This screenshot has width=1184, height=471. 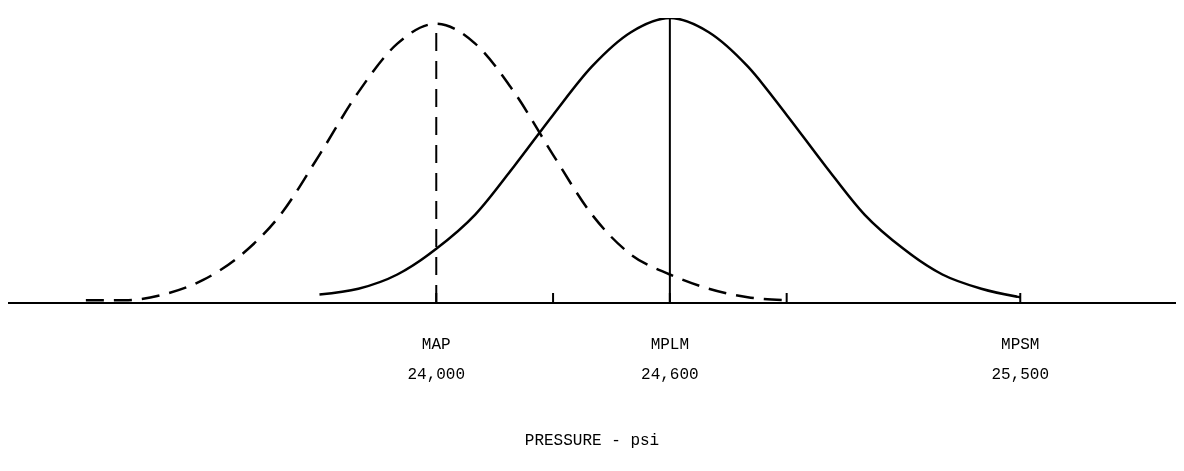 What do you see at coordinates (436, 345) in the screenshot?
I see `ref-line-label: MAP` at bounding box center [436, 345].